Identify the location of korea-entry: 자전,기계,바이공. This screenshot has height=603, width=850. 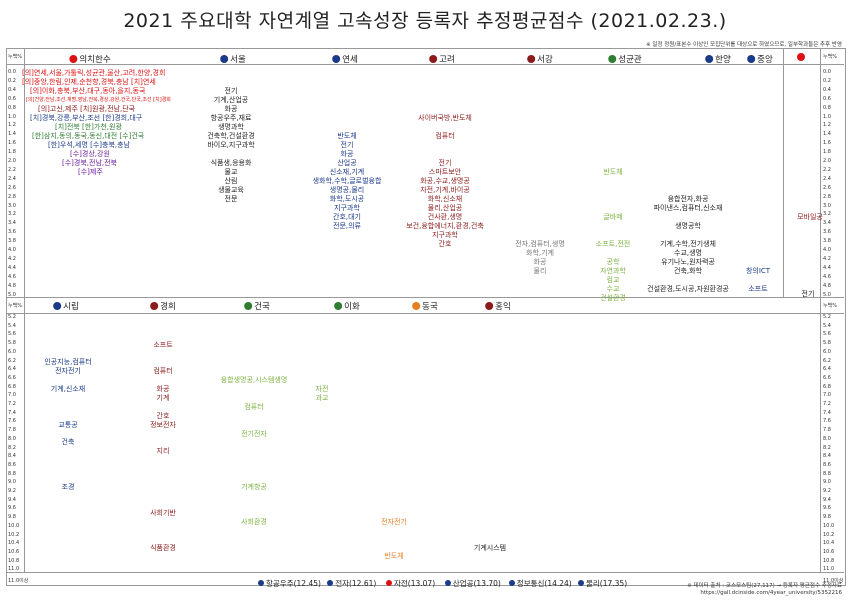
(445, 190).